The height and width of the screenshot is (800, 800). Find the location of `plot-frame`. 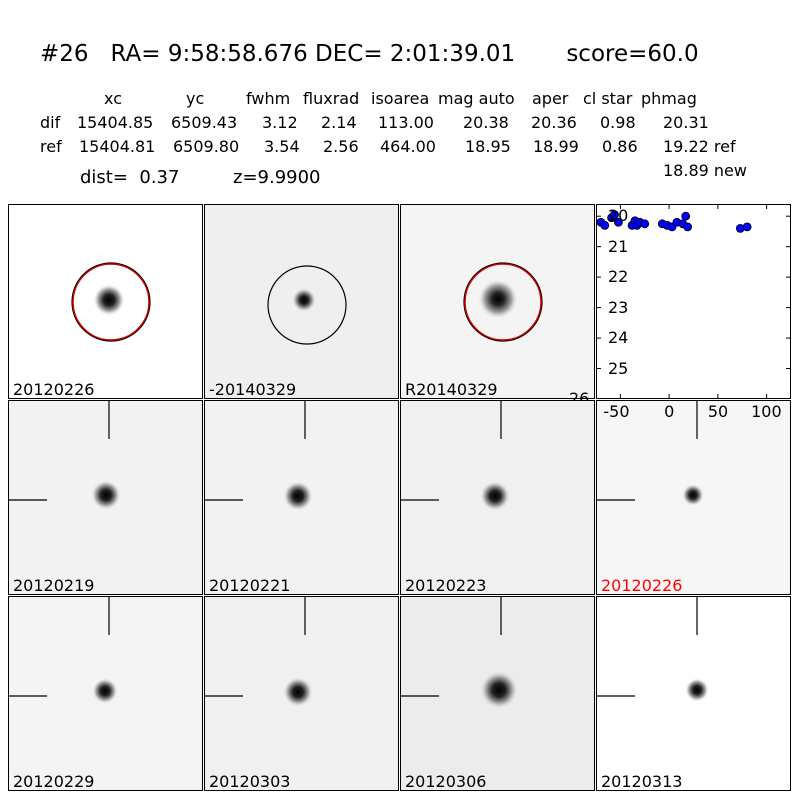

plot-frame is located at coordinates (693, 301).